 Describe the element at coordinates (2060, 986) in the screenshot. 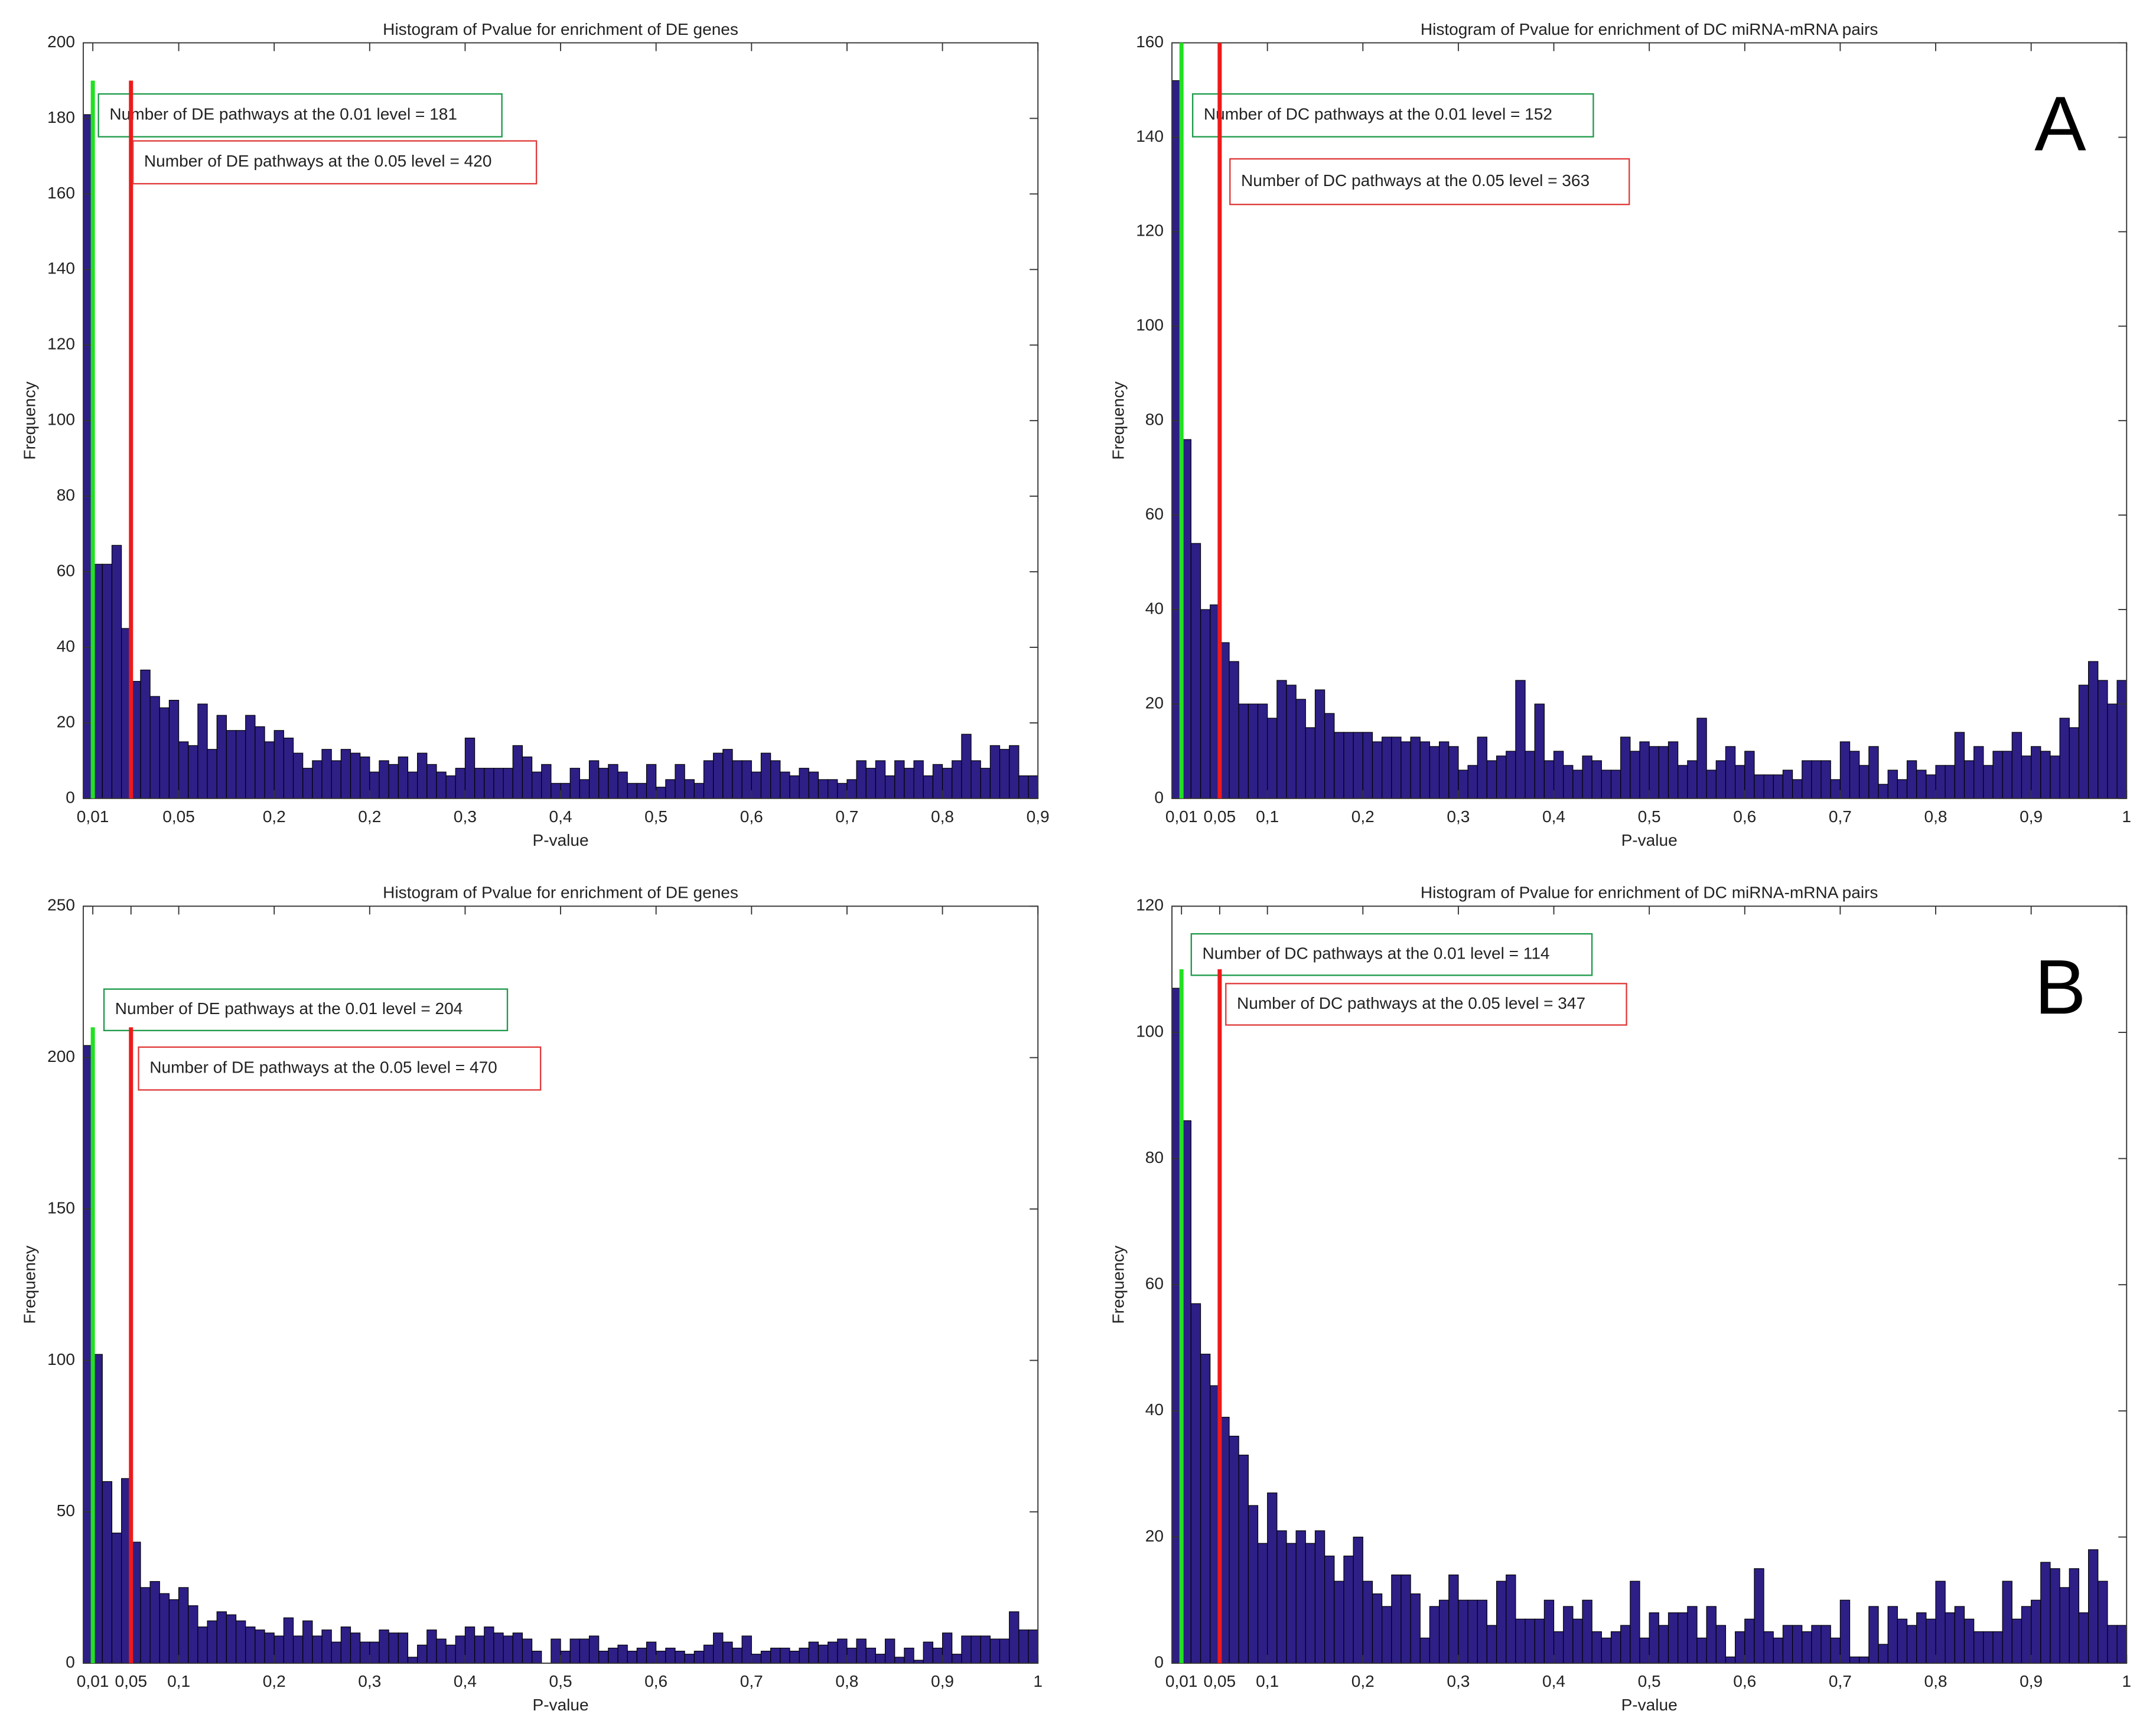

I see `panel-label: B` at that location.